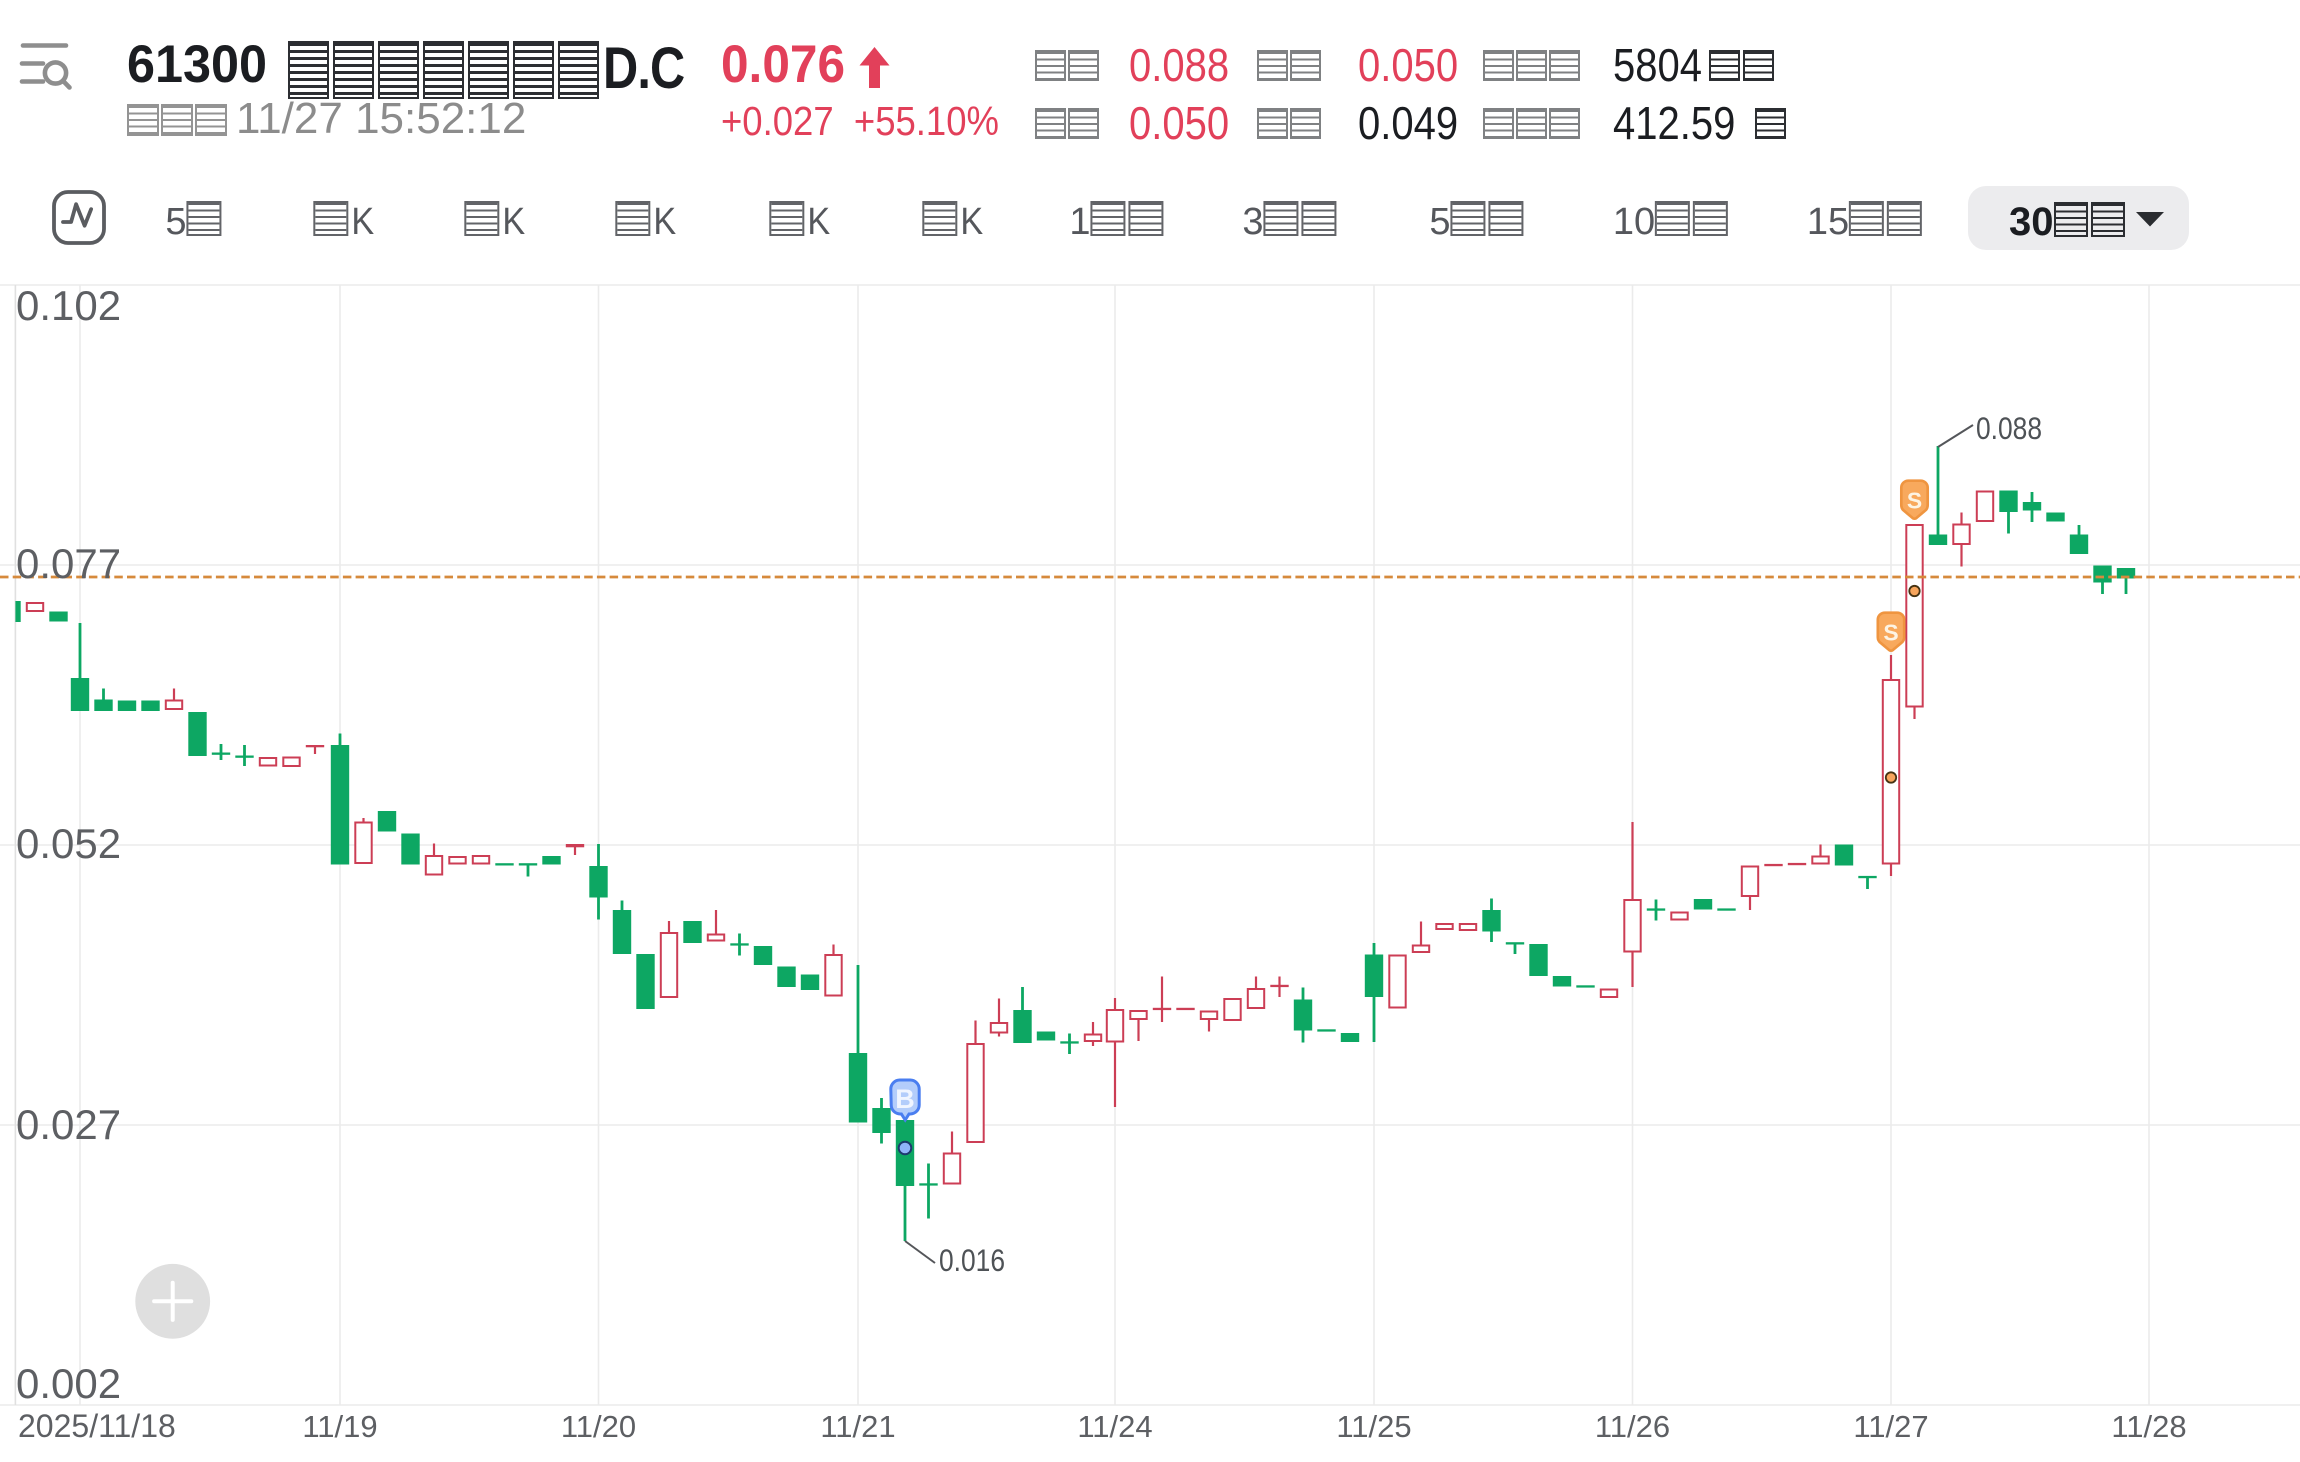 The image size is (2300, 1462). What do you see at coordinates (1632, 1426) in the screenshot?
I see `svg-text: 11/26` at bounding box center [1632, 1426].